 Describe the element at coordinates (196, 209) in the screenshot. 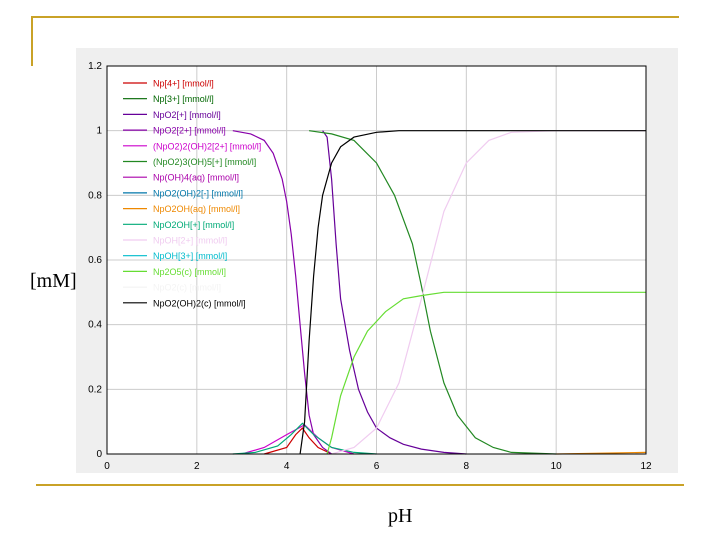

I see `legend-entry: NpO2OH(aq) [mmol/l]` at that location.